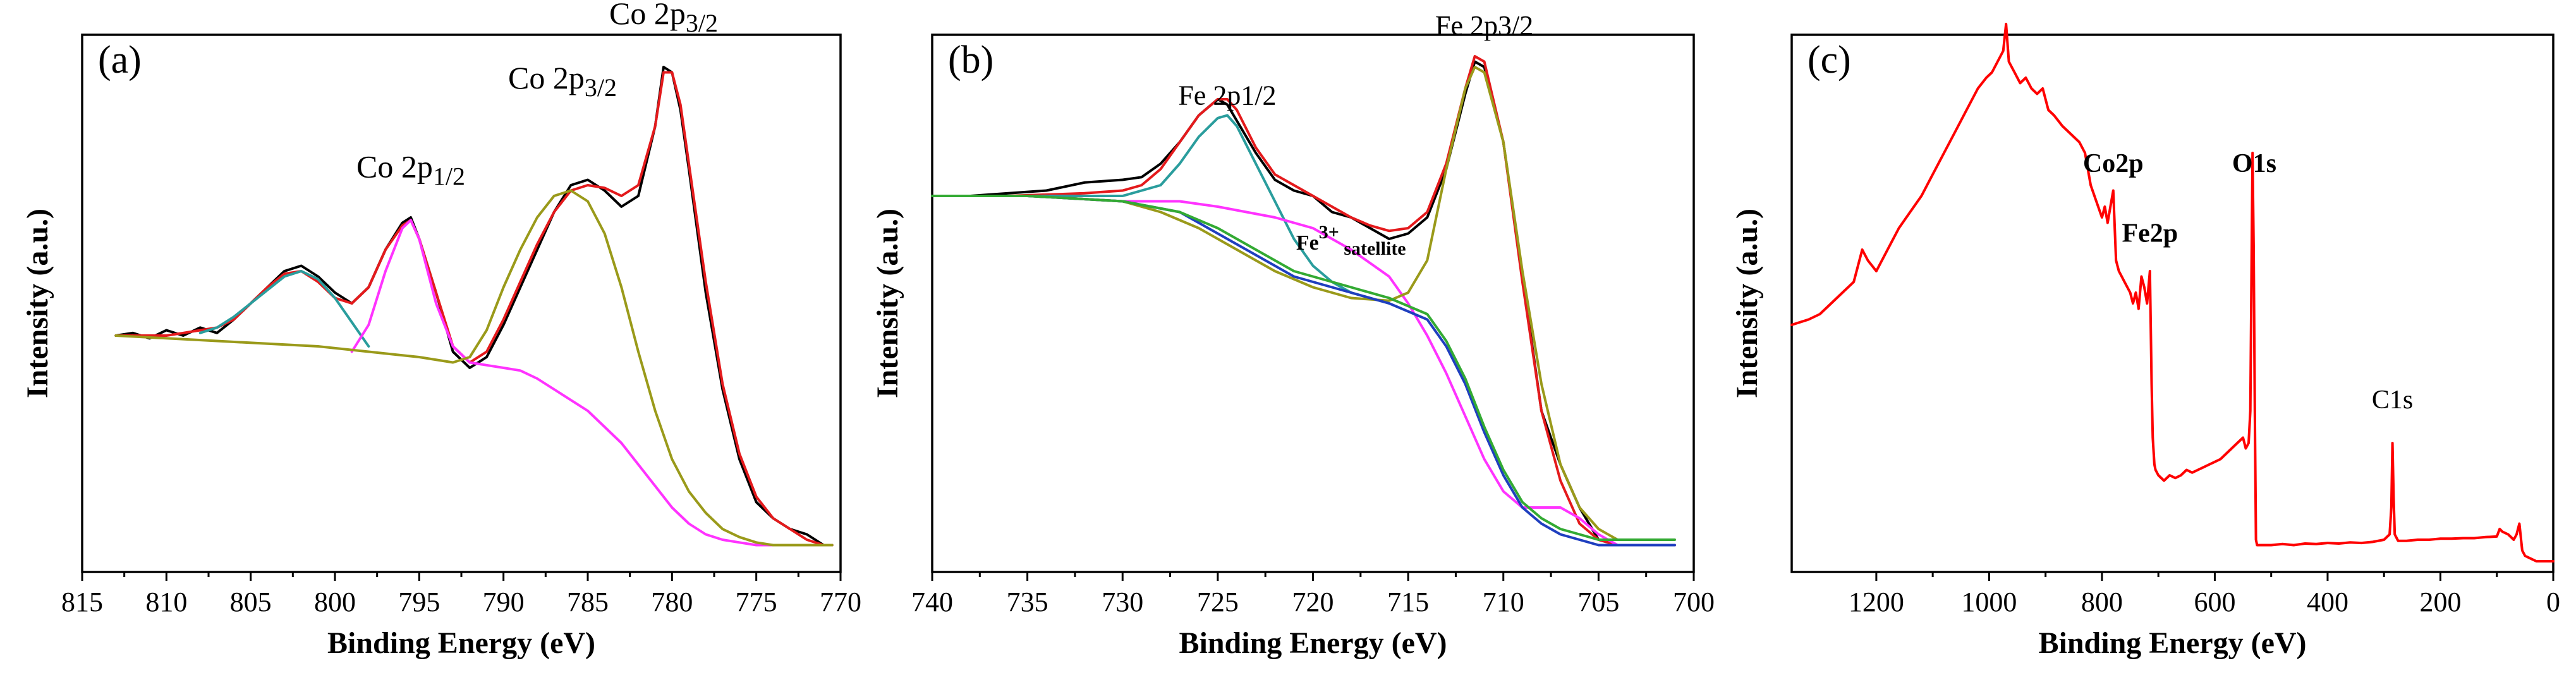 This screenshot has height=687, width=2576. Describe the element at coordinates (672, 602) in the screenshot. I see `x-tick-label-a-7: 780` at that location.